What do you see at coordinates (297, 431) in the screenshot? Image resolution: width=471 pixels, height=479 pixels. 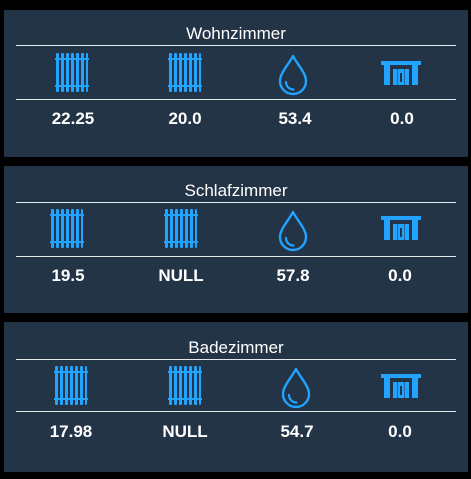 I see `value-humidity: 54.7` at bounding box center [297, 431].